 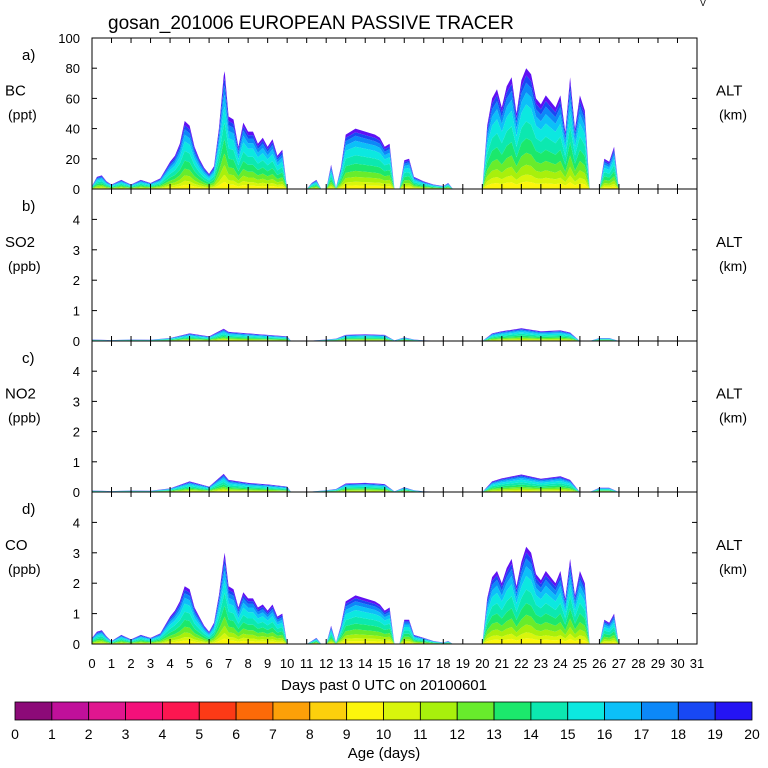 I want to click on colorbar-label: Age (days), so click(x=384, y=753).